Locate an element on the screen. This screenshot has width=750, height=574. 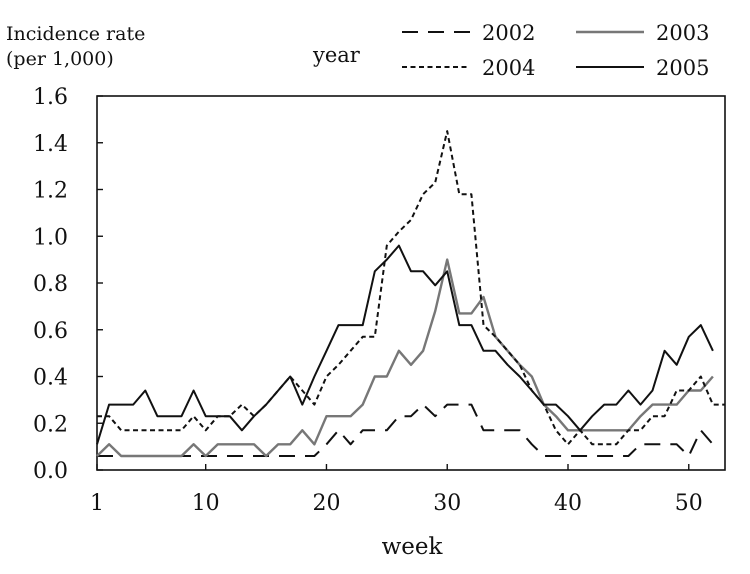
x-tick-label: 50 is located at coordinates (689, 503).